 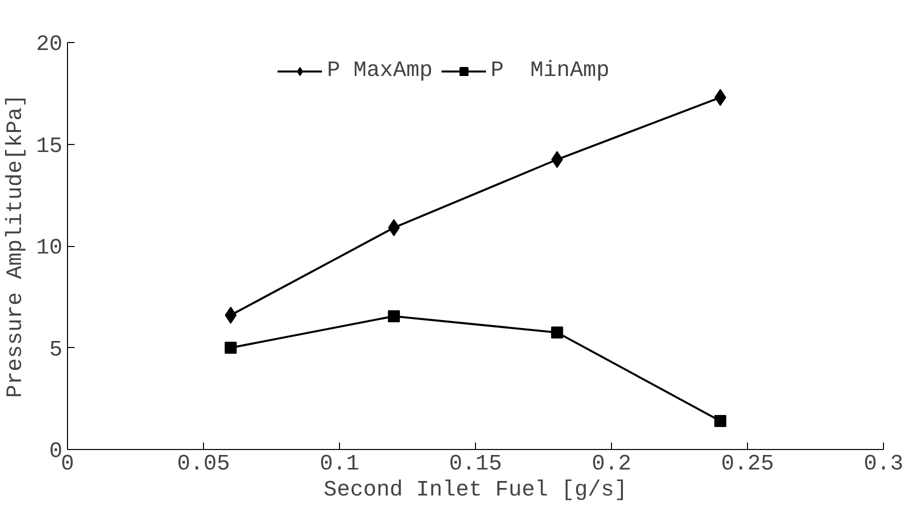 I want to click on x-tick-label: 0.05, so click(x=203, y=464).